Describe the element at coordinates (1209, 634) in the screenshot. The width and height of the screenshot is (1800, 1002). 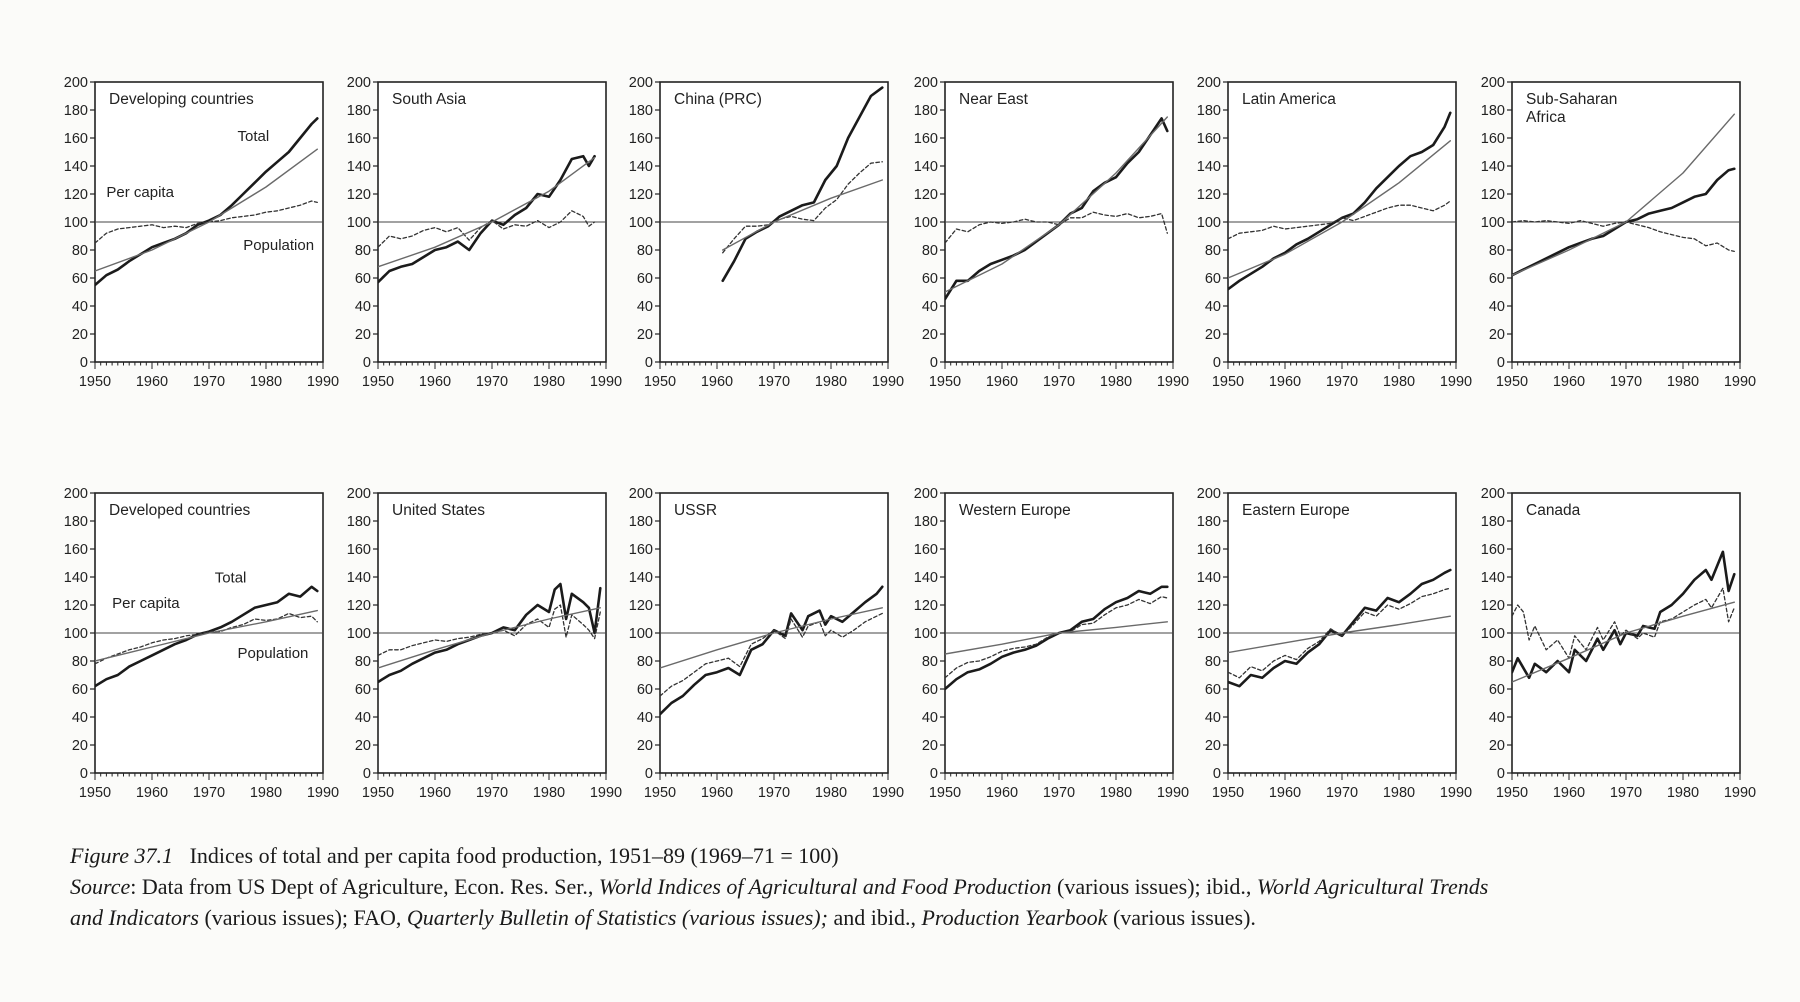
I see `y-tick-label: 100` at that location.